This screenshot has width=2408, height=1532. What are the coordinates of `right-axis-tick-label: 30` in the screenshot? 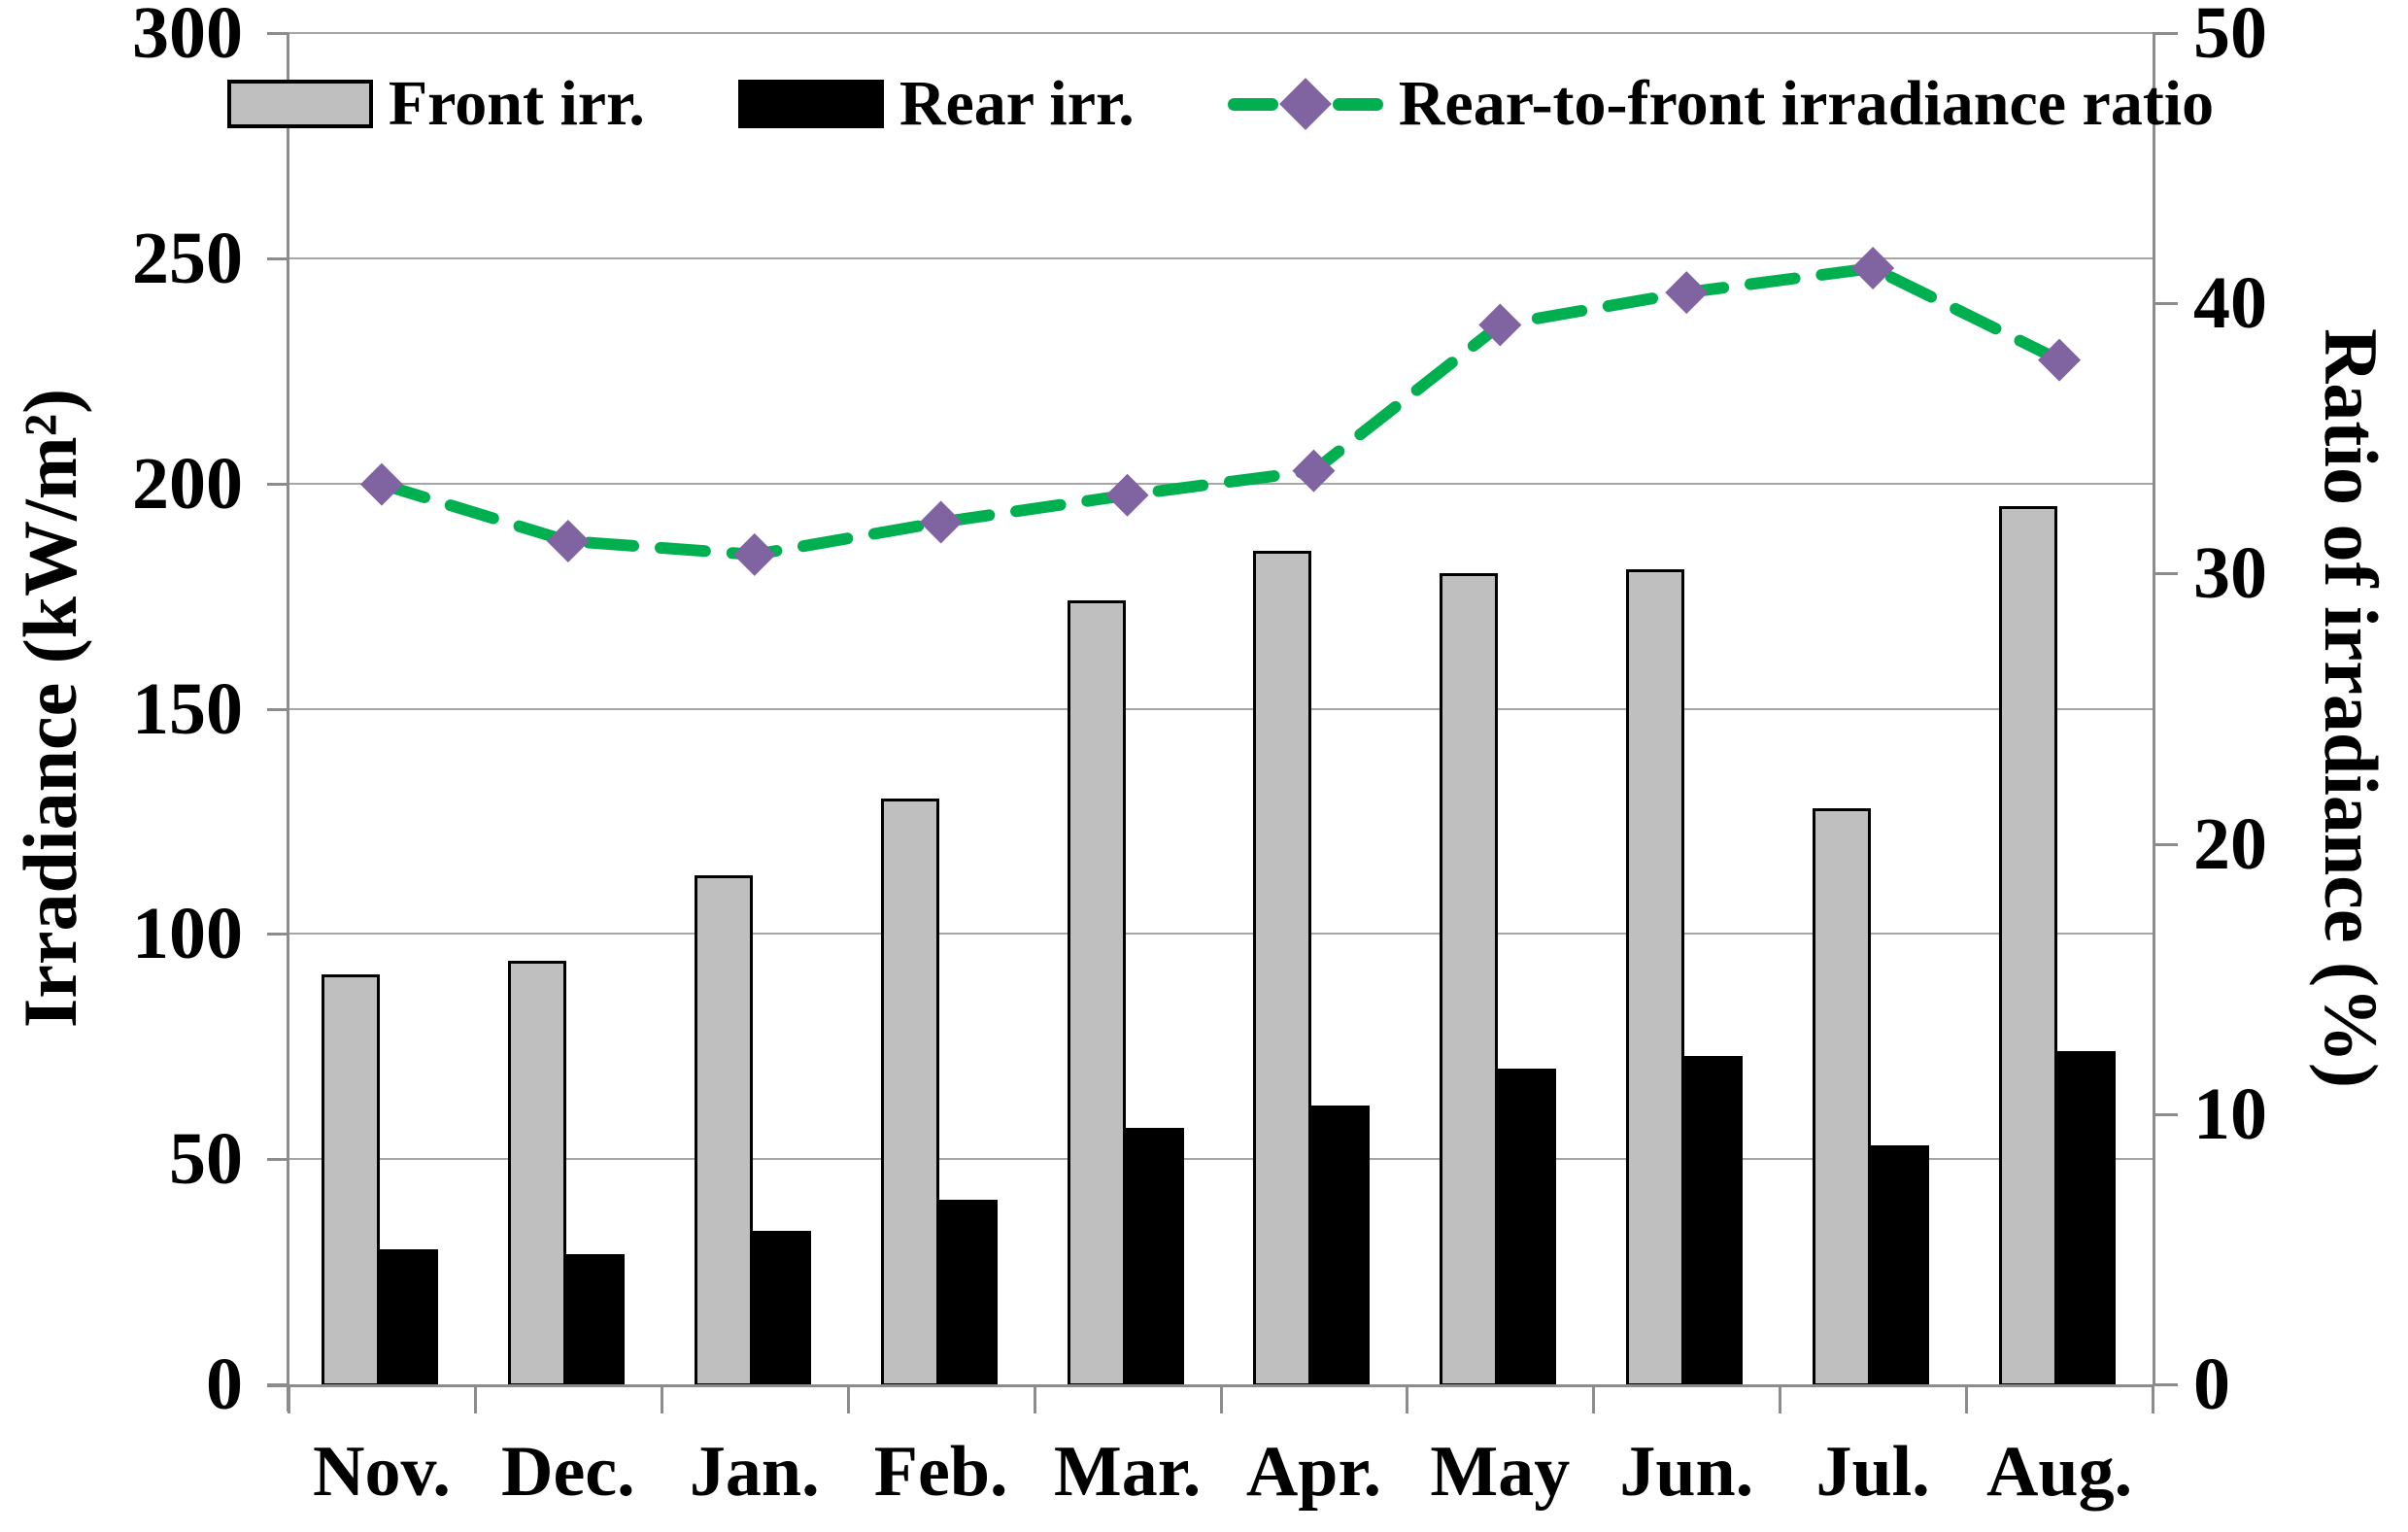 It's located at (2230, 573).